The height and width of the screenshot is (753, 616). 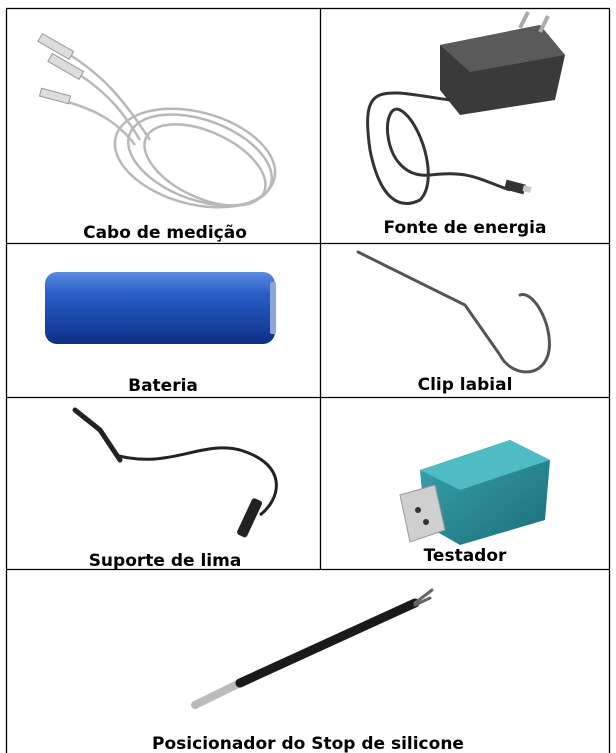 I want to click on item-label: Cabo de medição, so click(x=165, y=233).